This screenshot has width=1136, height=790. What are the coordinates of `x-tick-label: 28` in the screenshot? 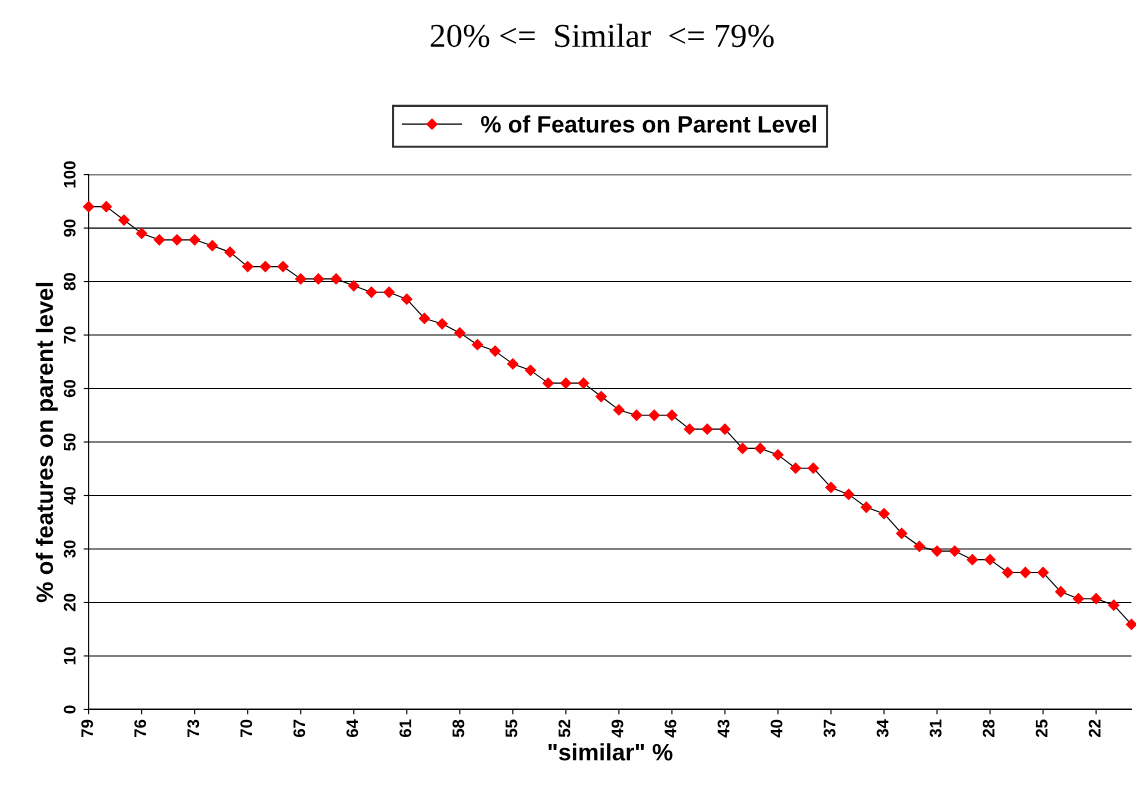 It's located at (988, 728).